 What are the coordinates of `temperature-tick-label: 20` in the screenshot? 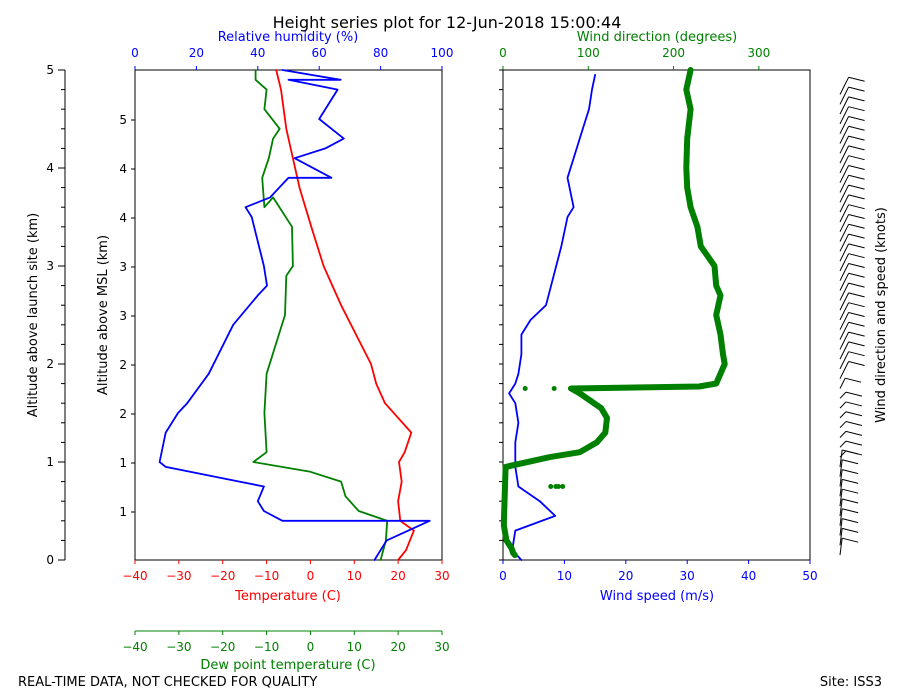 It's located at (398, 576).